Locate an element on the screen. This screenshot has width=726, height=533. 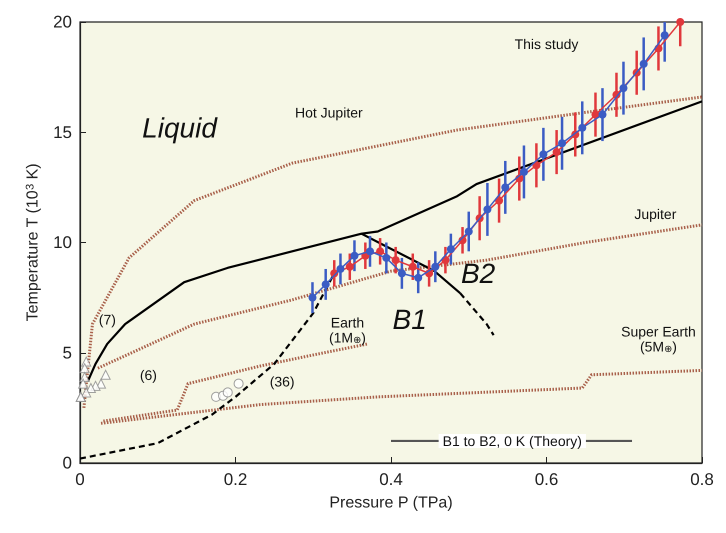
annotation: Jupiter is located at coordinates (655, 214).